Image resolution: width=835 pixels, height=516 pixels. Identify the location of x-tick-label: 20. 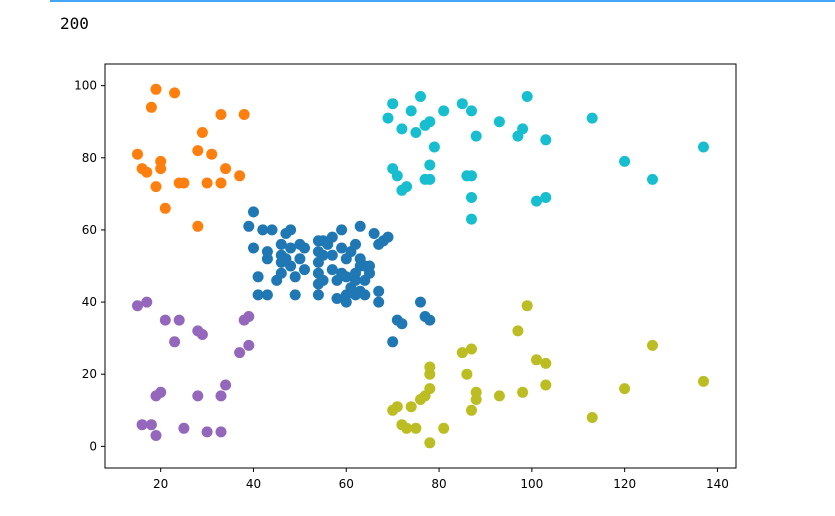
(160, 484).